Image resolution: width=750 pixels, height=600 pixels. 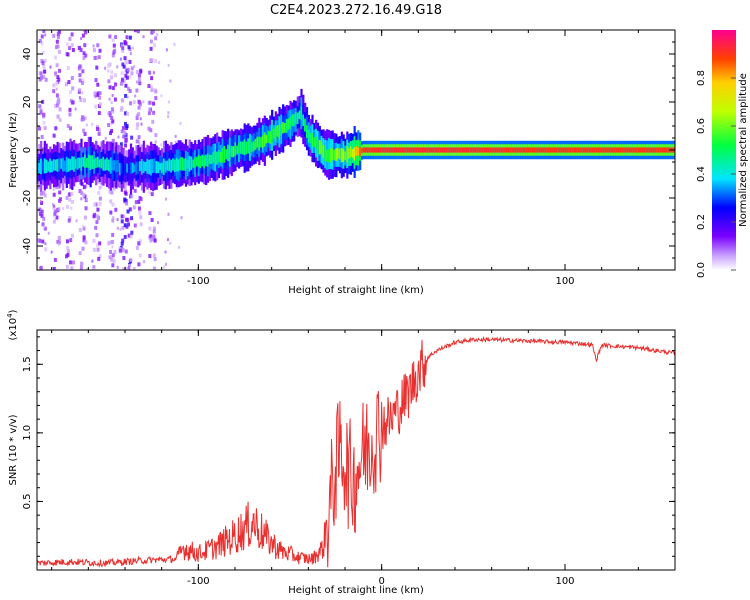 I want to click on y-tick-label: -20, so click(x=27, y=198).